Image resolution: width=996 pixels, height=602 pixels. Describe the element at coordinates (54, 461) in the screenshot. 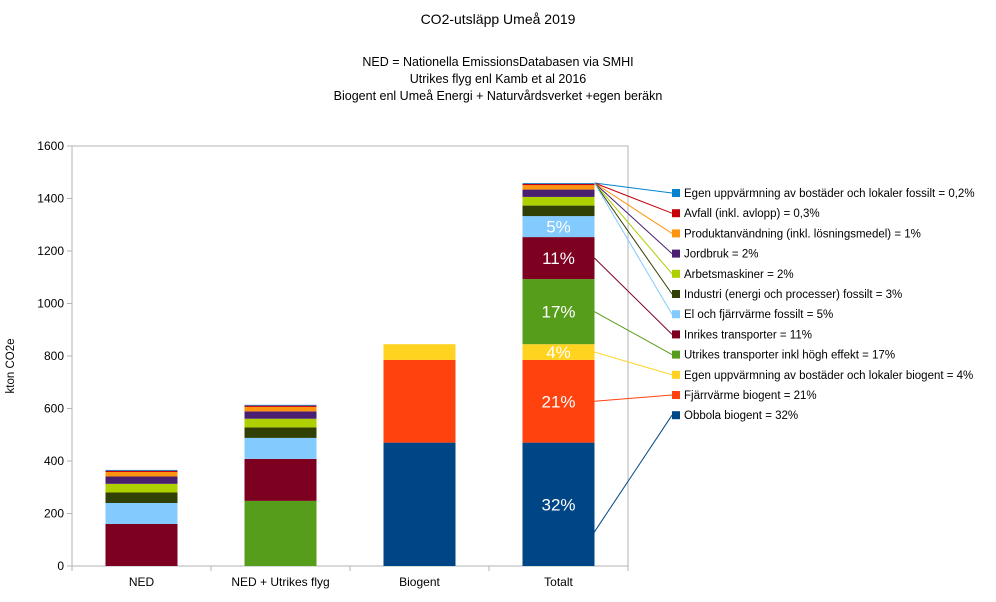

I see `y-tick-label: 400` at that location.